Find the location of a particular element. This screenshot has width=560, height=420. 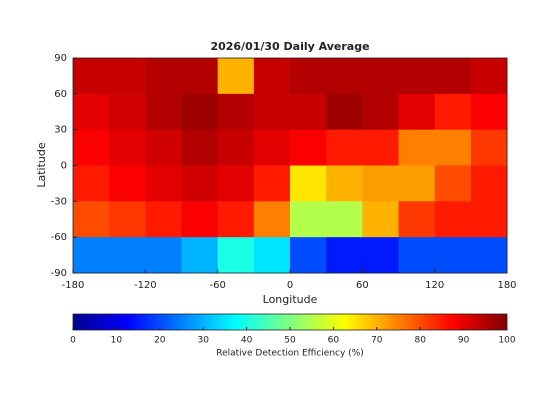

colorbar-tick-label: 100 is located at coordinates (506, 341).